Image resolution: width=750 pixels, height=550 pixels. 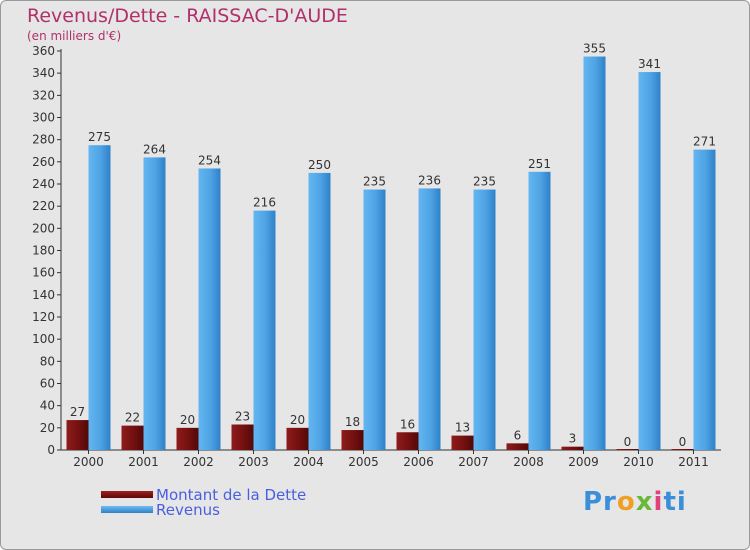 I want to click on data-label-dette: 3, so click(x=573, y=439).